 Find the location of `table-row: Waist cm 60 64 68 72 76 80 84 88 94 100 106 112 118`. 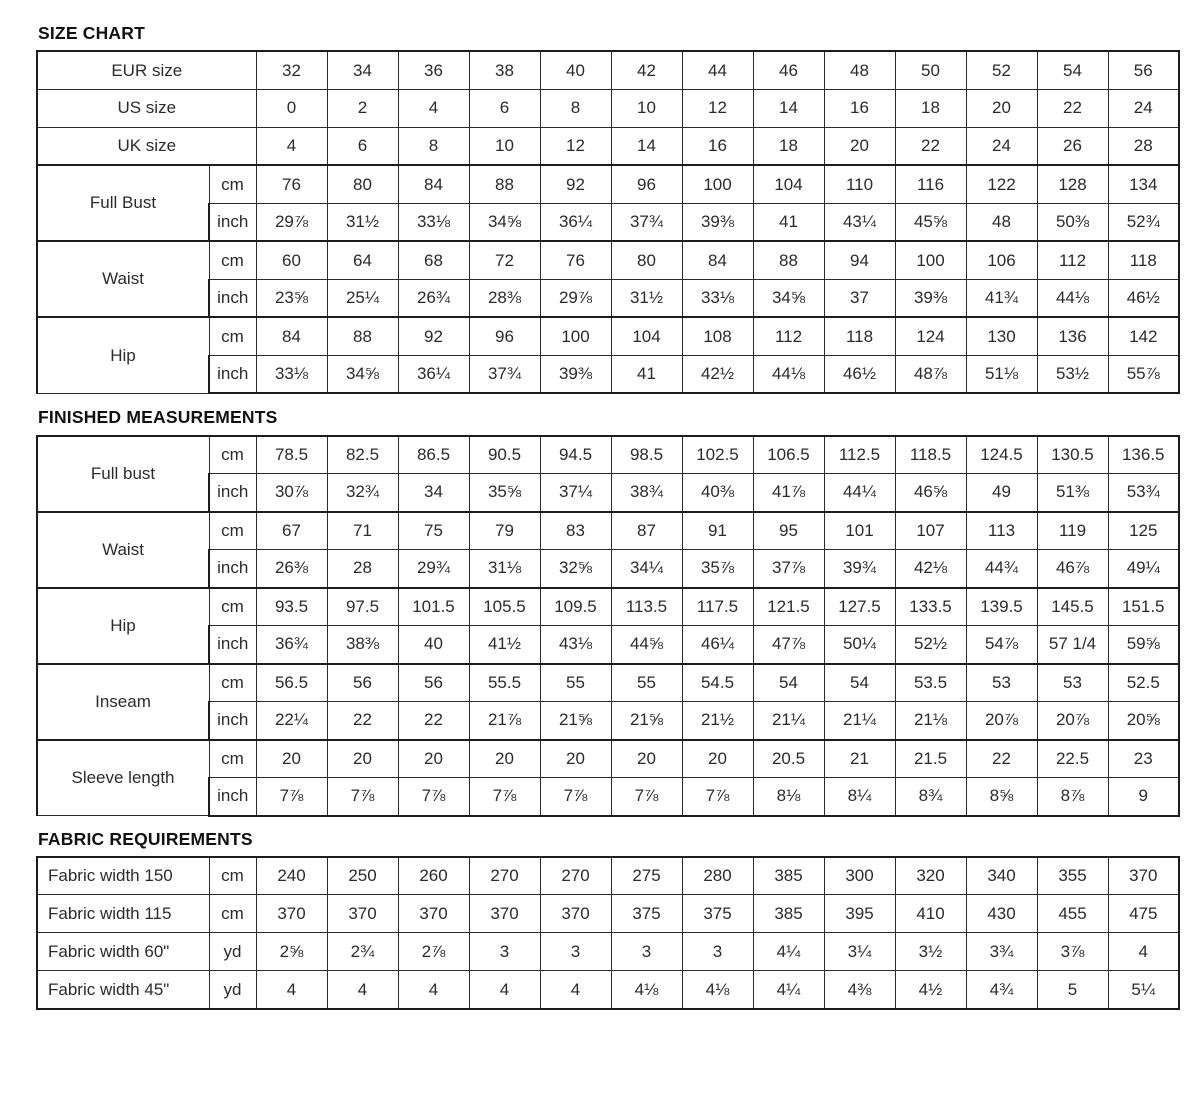

table-row: Waist cm 60 64 68 72 76 80 84 88 94 100 106 112 118 is located at coordinates (608, 279).